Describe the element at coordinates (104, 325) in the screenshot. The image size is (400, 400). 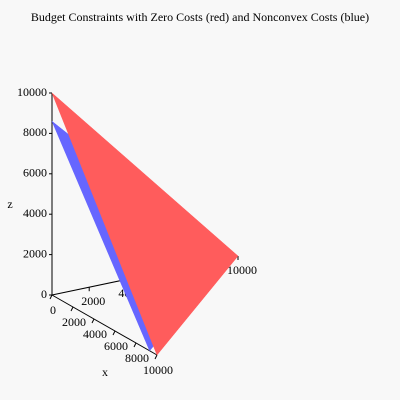
I see `x-axis` at that location.